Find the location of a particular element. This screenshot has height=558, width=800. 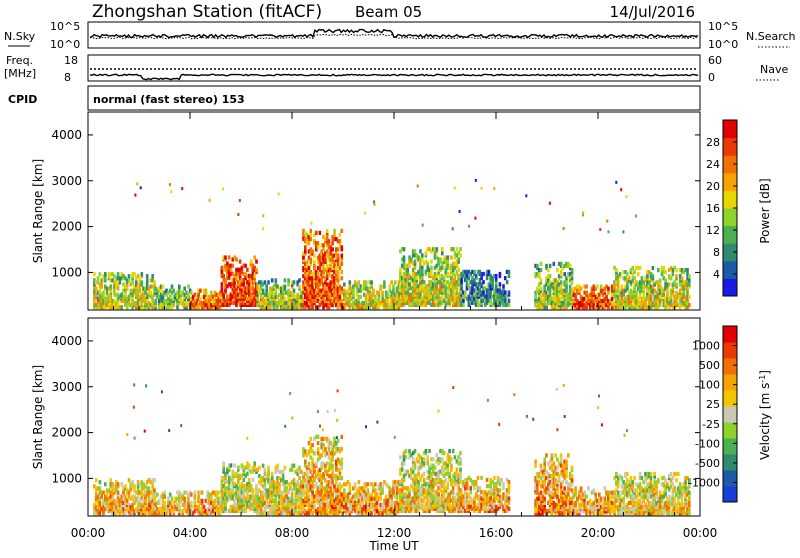

nsky-trace is located at coordinates (394, 34).